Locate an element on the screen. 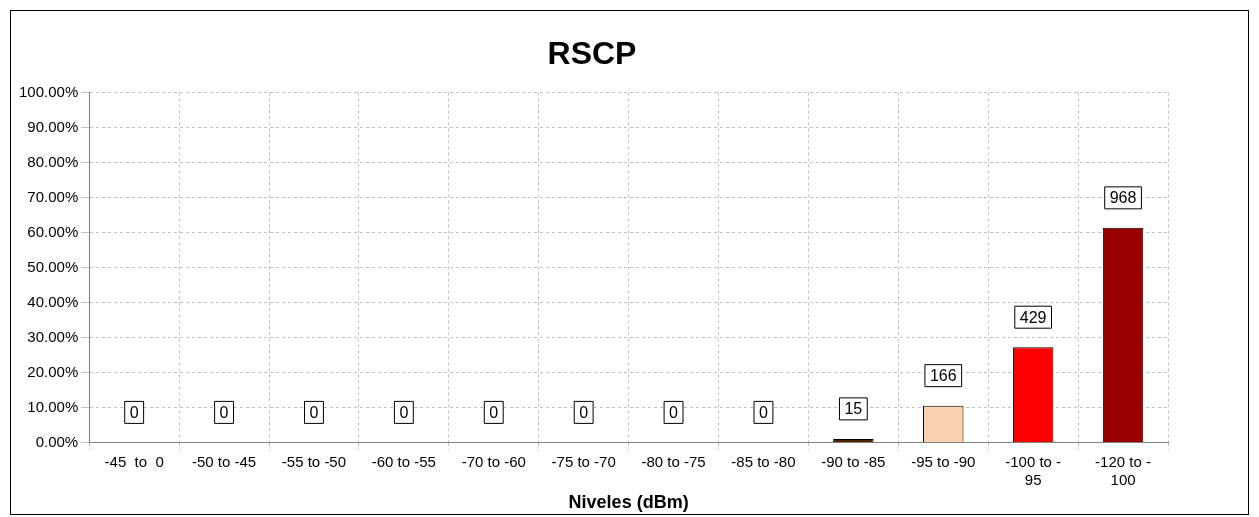 The height and width of the screenshot is (517, 1259). x-tick-label: -85 to -80 is located at coordinates (763, 461).